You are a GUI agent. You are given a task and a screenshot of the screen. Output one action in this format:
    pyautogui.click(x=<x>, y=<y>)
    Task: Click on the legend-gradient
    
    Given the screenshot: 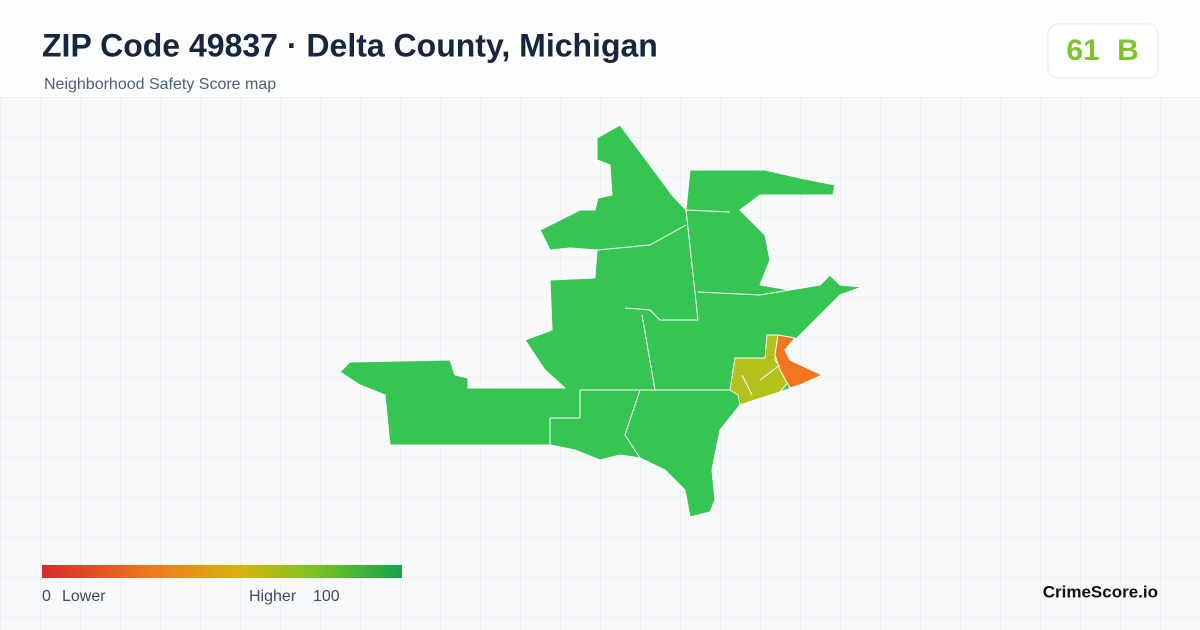 What is the action you would take?
    pyautogui.click(x=222, y=571)
    